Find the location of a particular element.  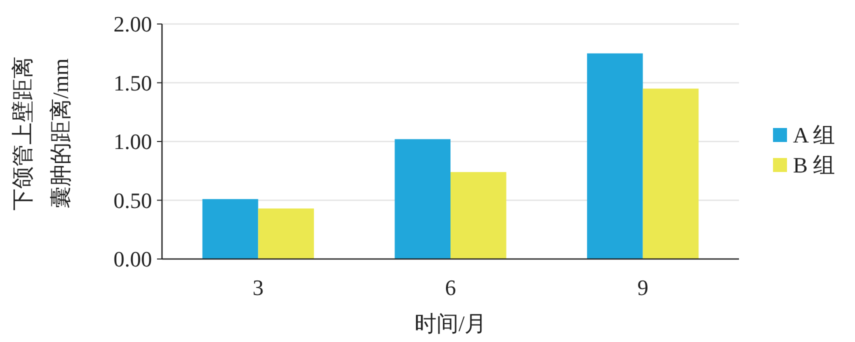

legend-label: B 组 is located at coordinates (814, 165).